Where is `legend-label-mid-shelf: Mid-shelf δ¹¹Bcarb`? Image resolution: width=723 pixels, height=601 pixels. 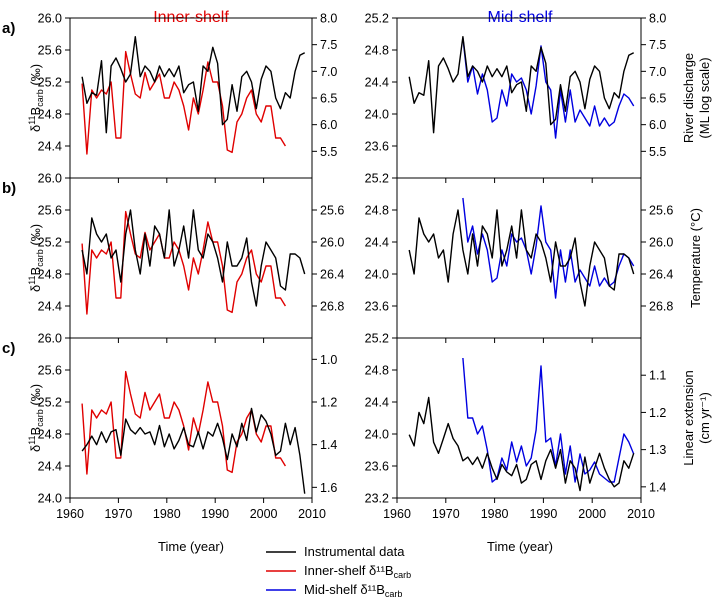 legend-label-mid-shelf: Mid-shelf δ¹¹Bcarb is located at coordinates (353, 590).